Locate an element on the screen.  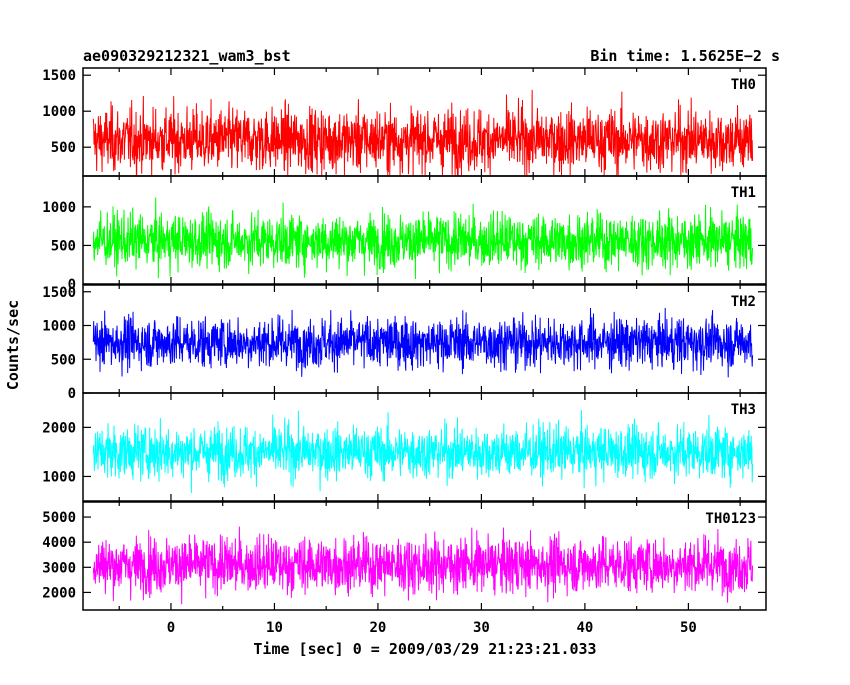
y-tick-label-th0123-2000: 2000 is located at coordinates (59, 593).